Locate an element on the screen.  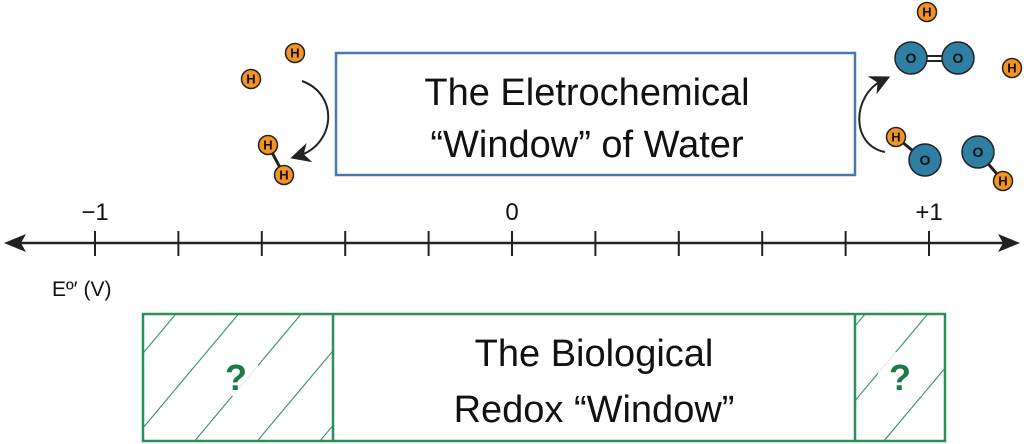
axis-ticks: −1 0 +1 is located at coordinates (512, 227).